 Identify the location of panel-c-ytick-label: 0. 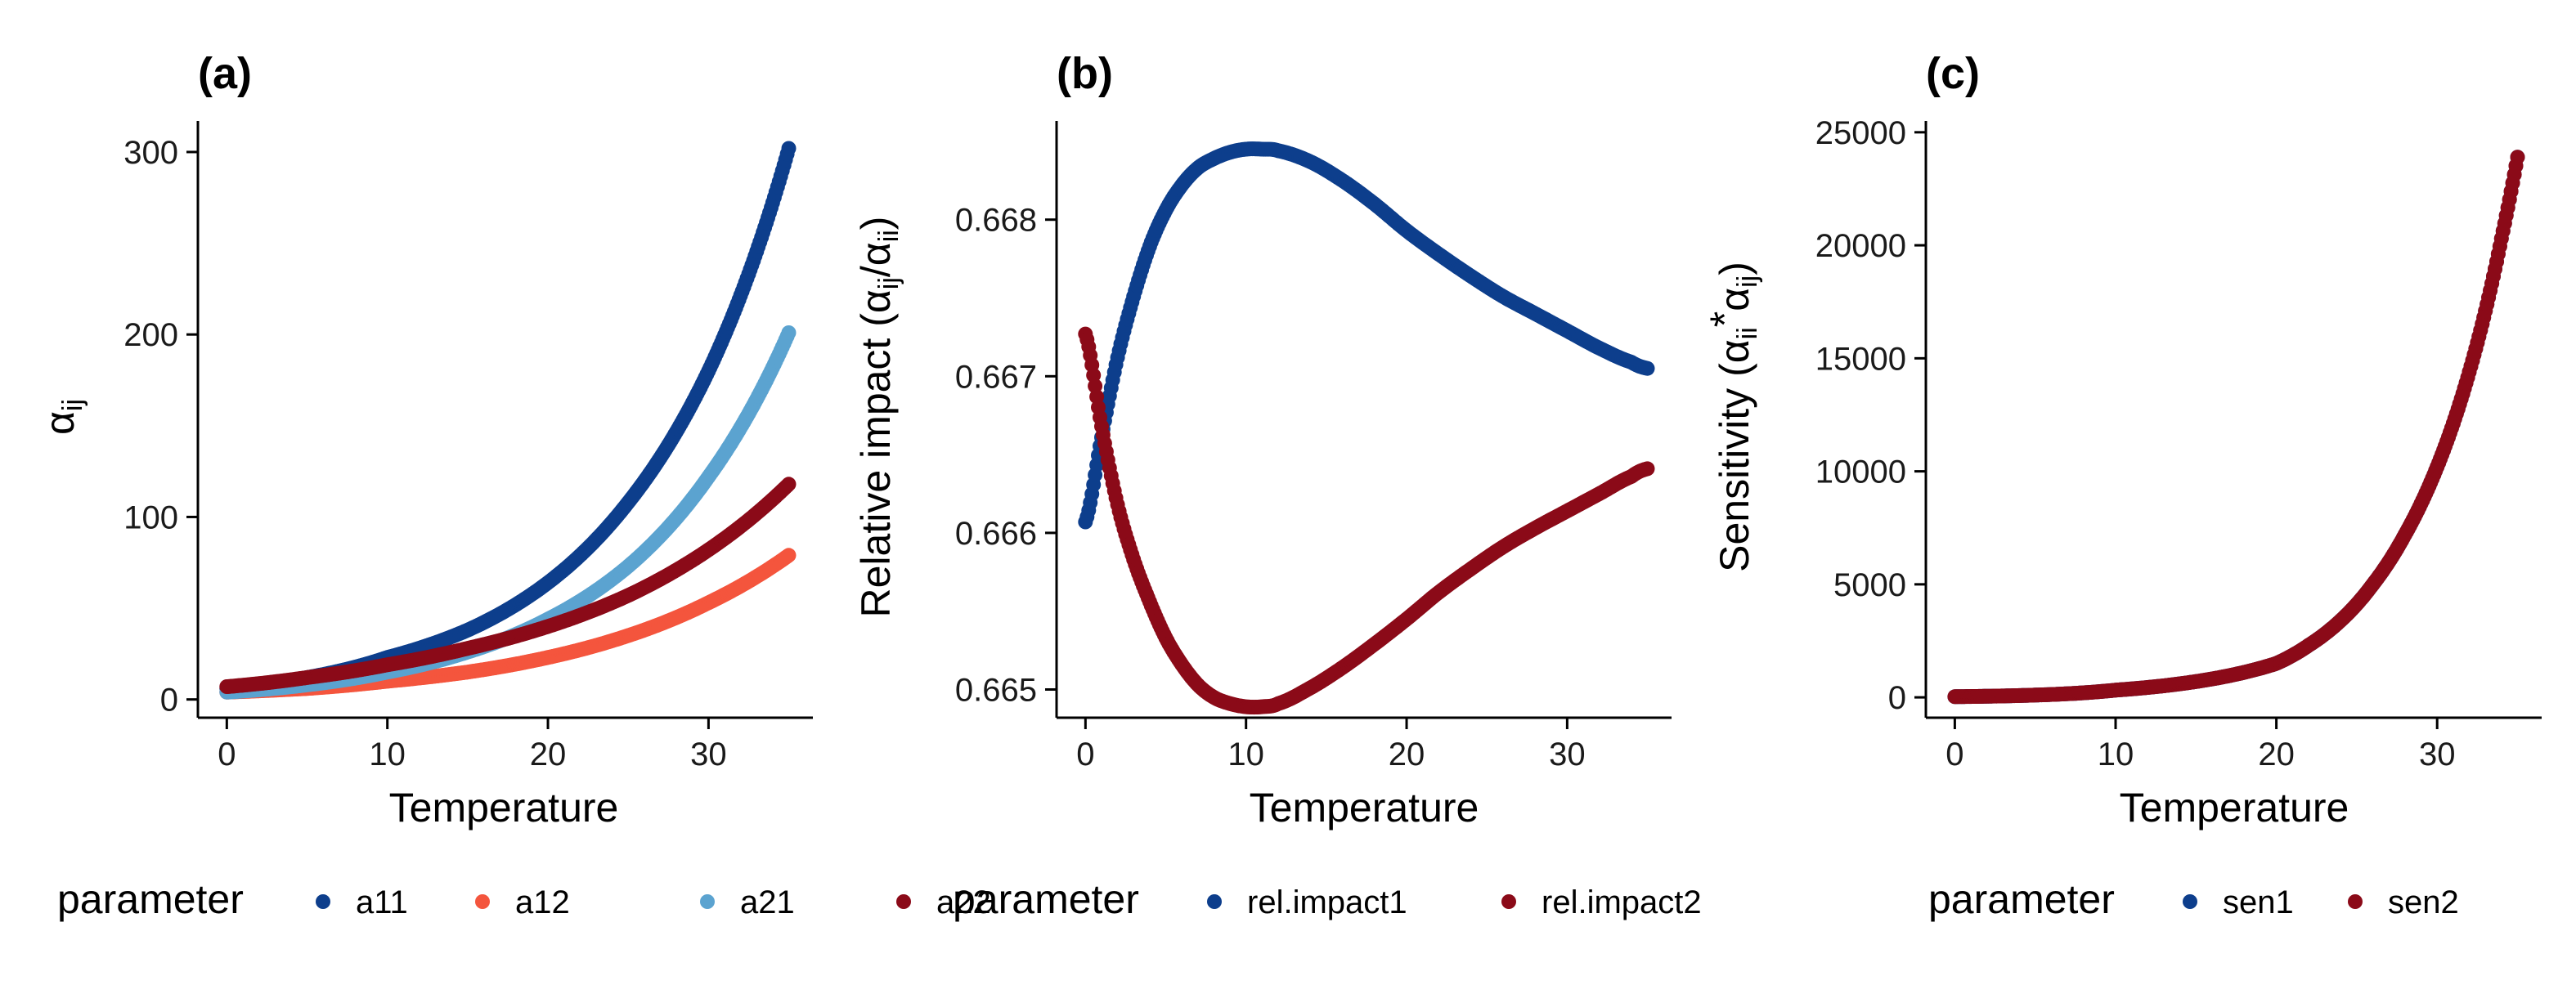
(1897, 698).